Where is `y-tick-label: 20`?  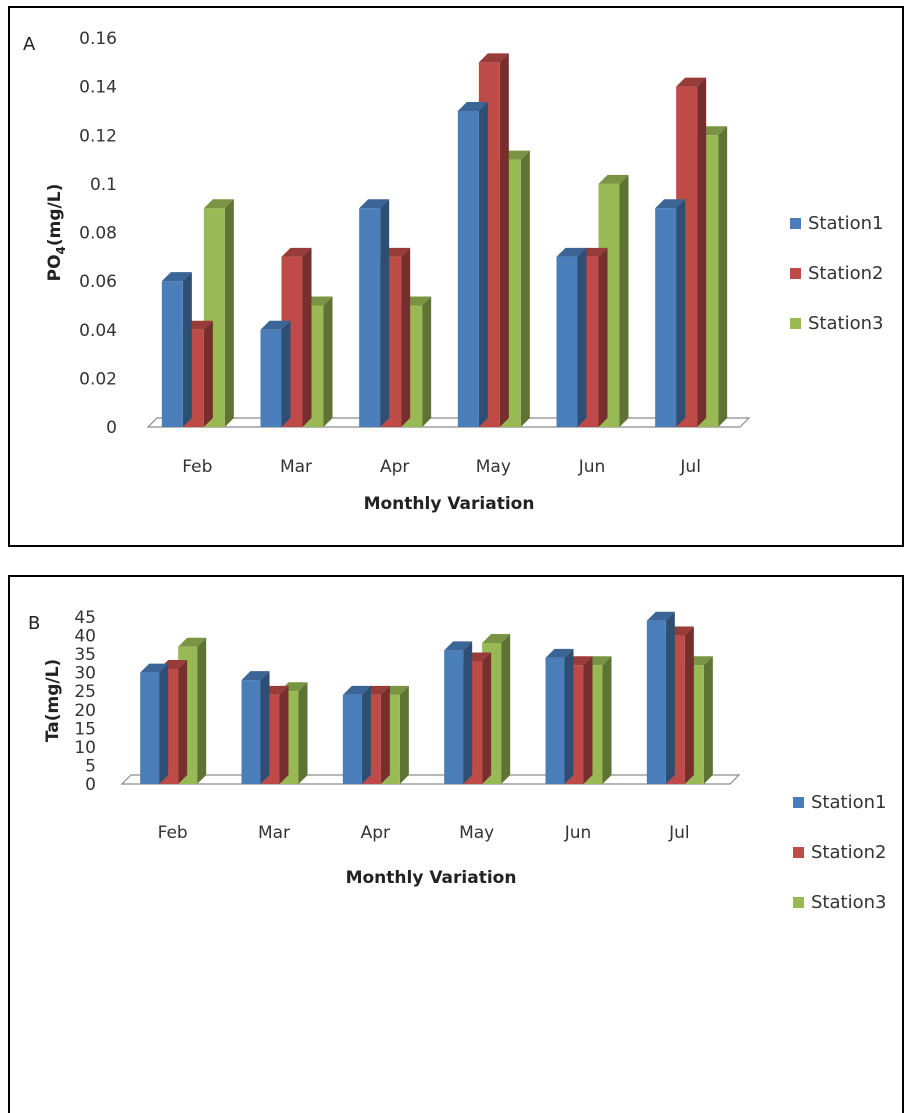 y-tick-label: 20 is located at coordinates (85, 711).